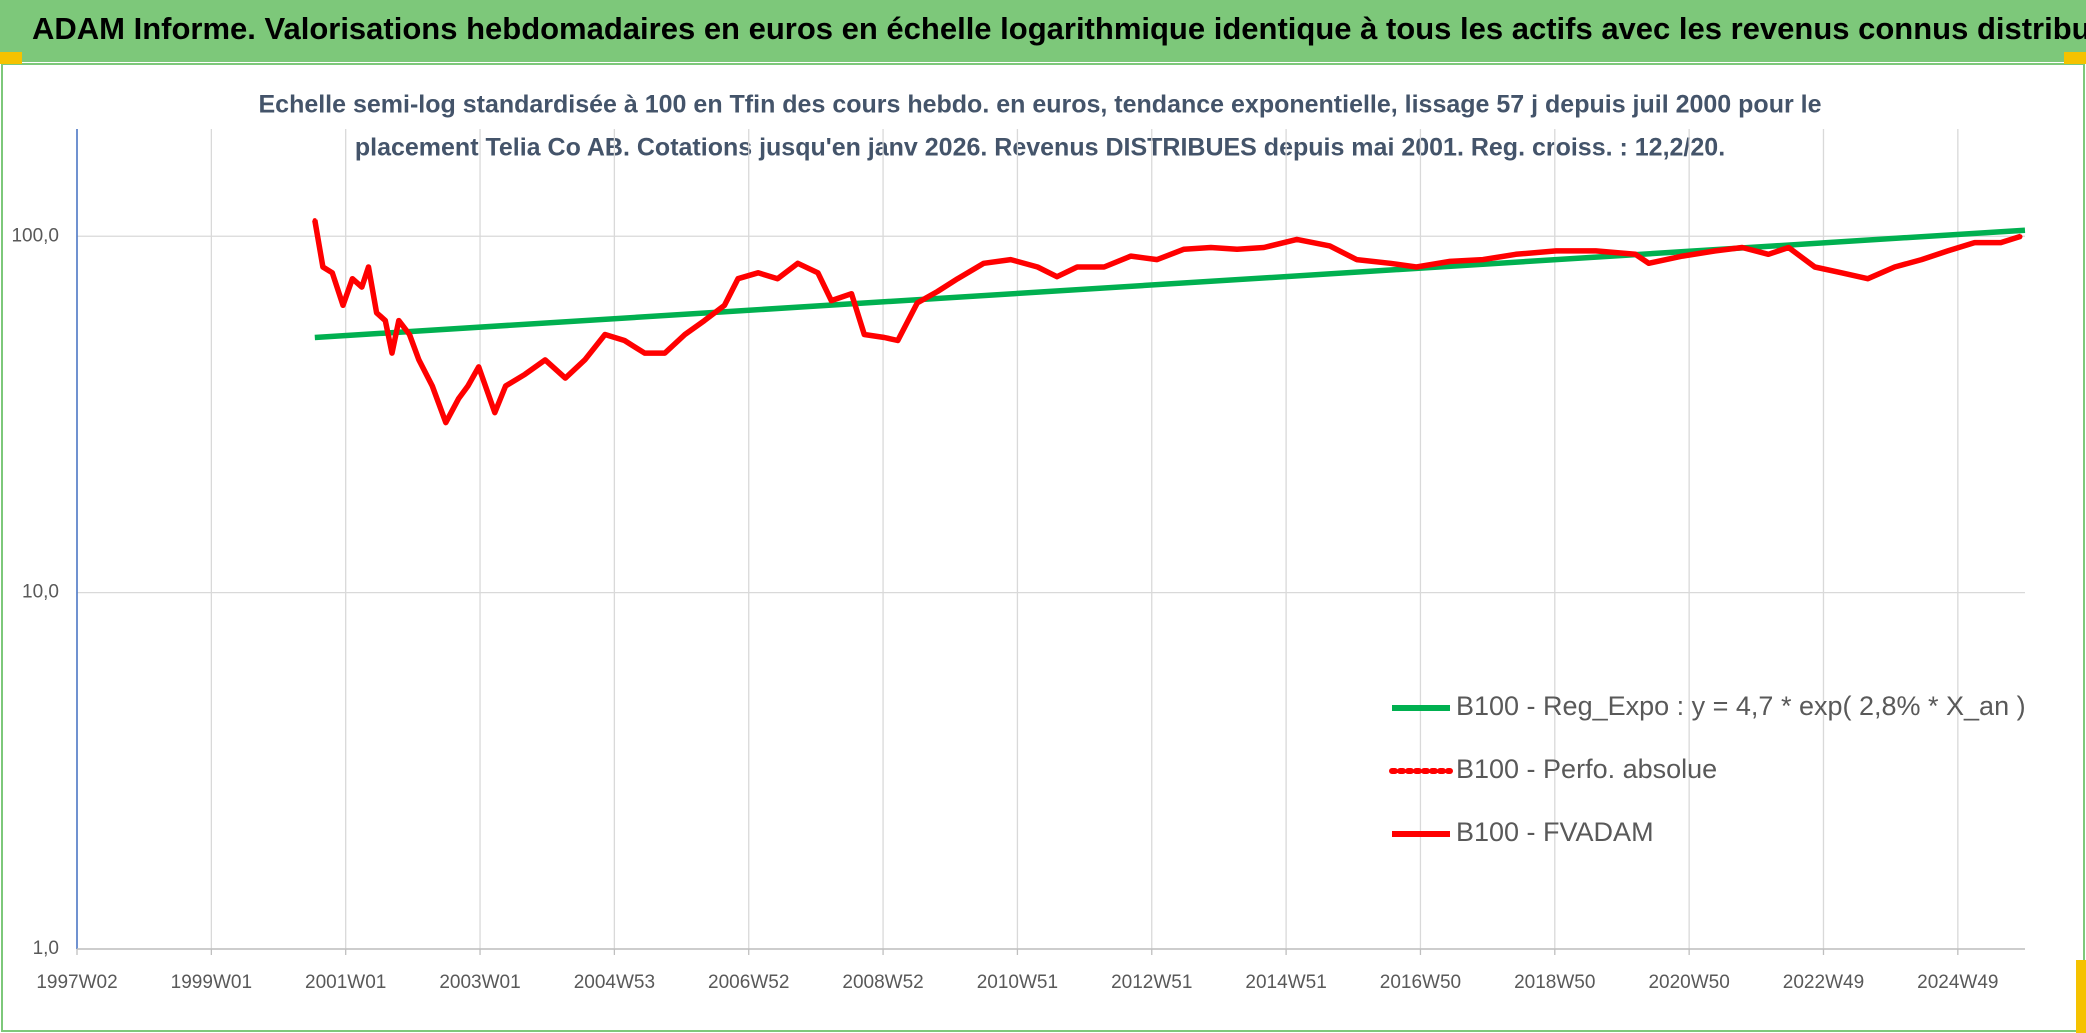  Describe the element at coordinates (1586, 769) in the screenshot. I see `legend-label: B100 - Perfo. absolue` at that location.